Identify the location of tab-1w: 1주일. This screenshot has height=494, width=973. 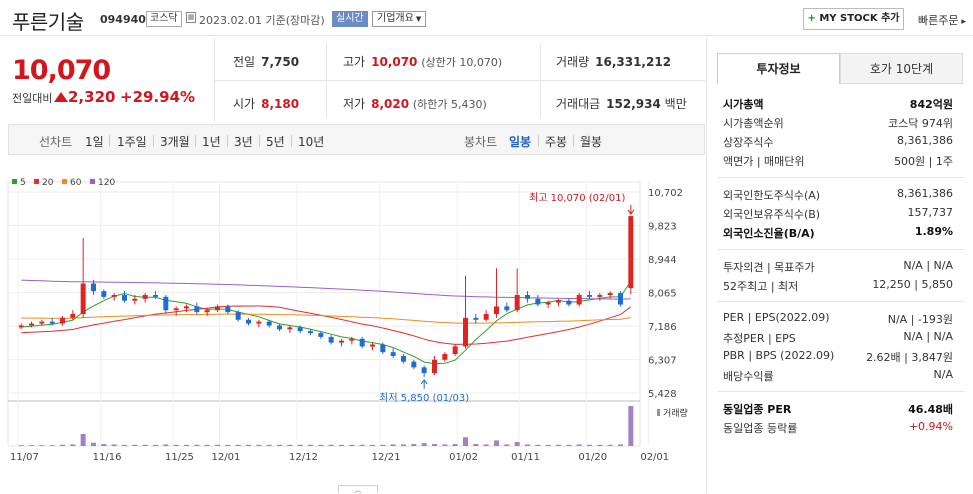
(132, 142).